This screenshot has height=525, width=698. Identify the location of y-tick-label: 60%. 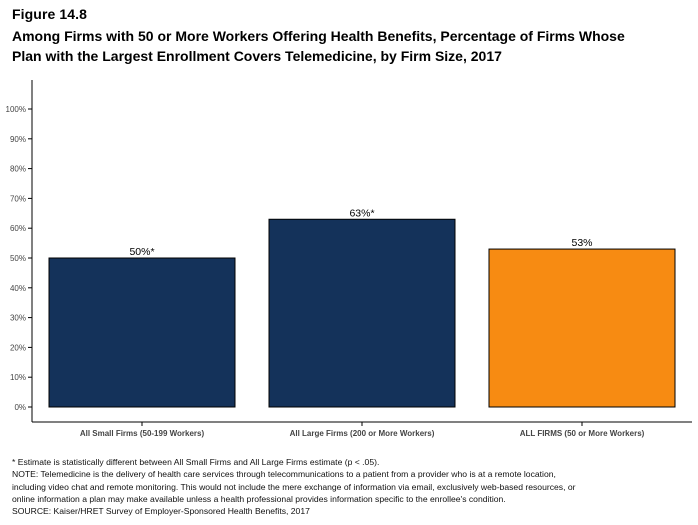
(18, 228).